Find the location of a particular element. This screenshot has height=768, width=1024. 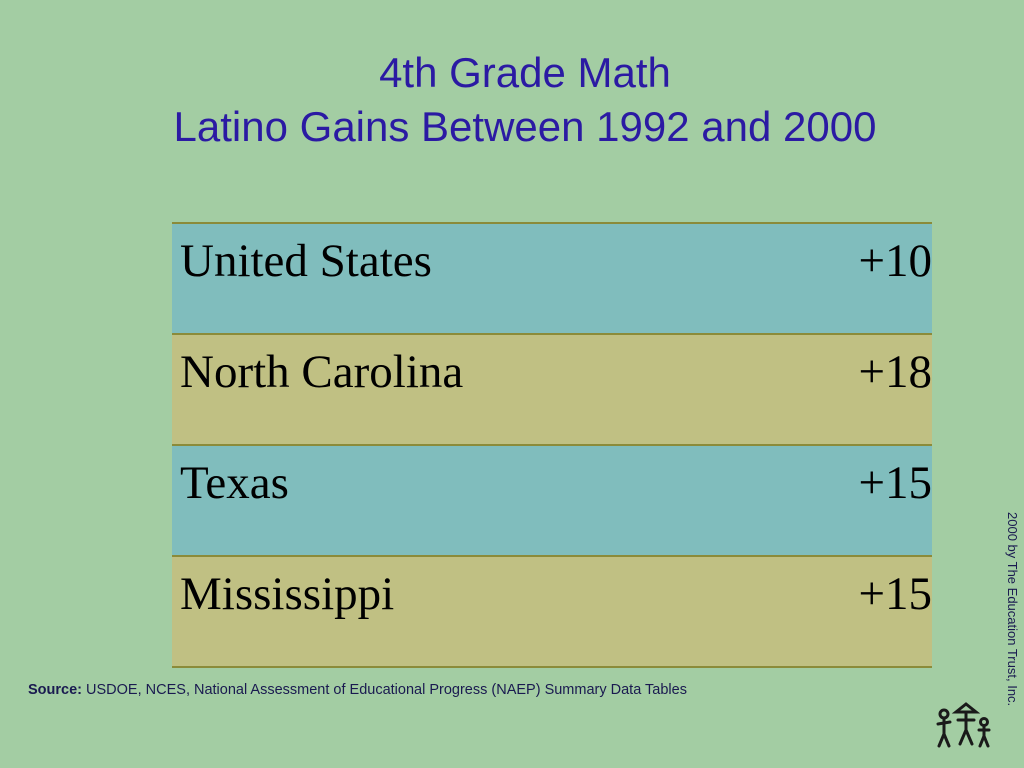

table-row: Mississippi +15 is located at coordinates (552, 611).